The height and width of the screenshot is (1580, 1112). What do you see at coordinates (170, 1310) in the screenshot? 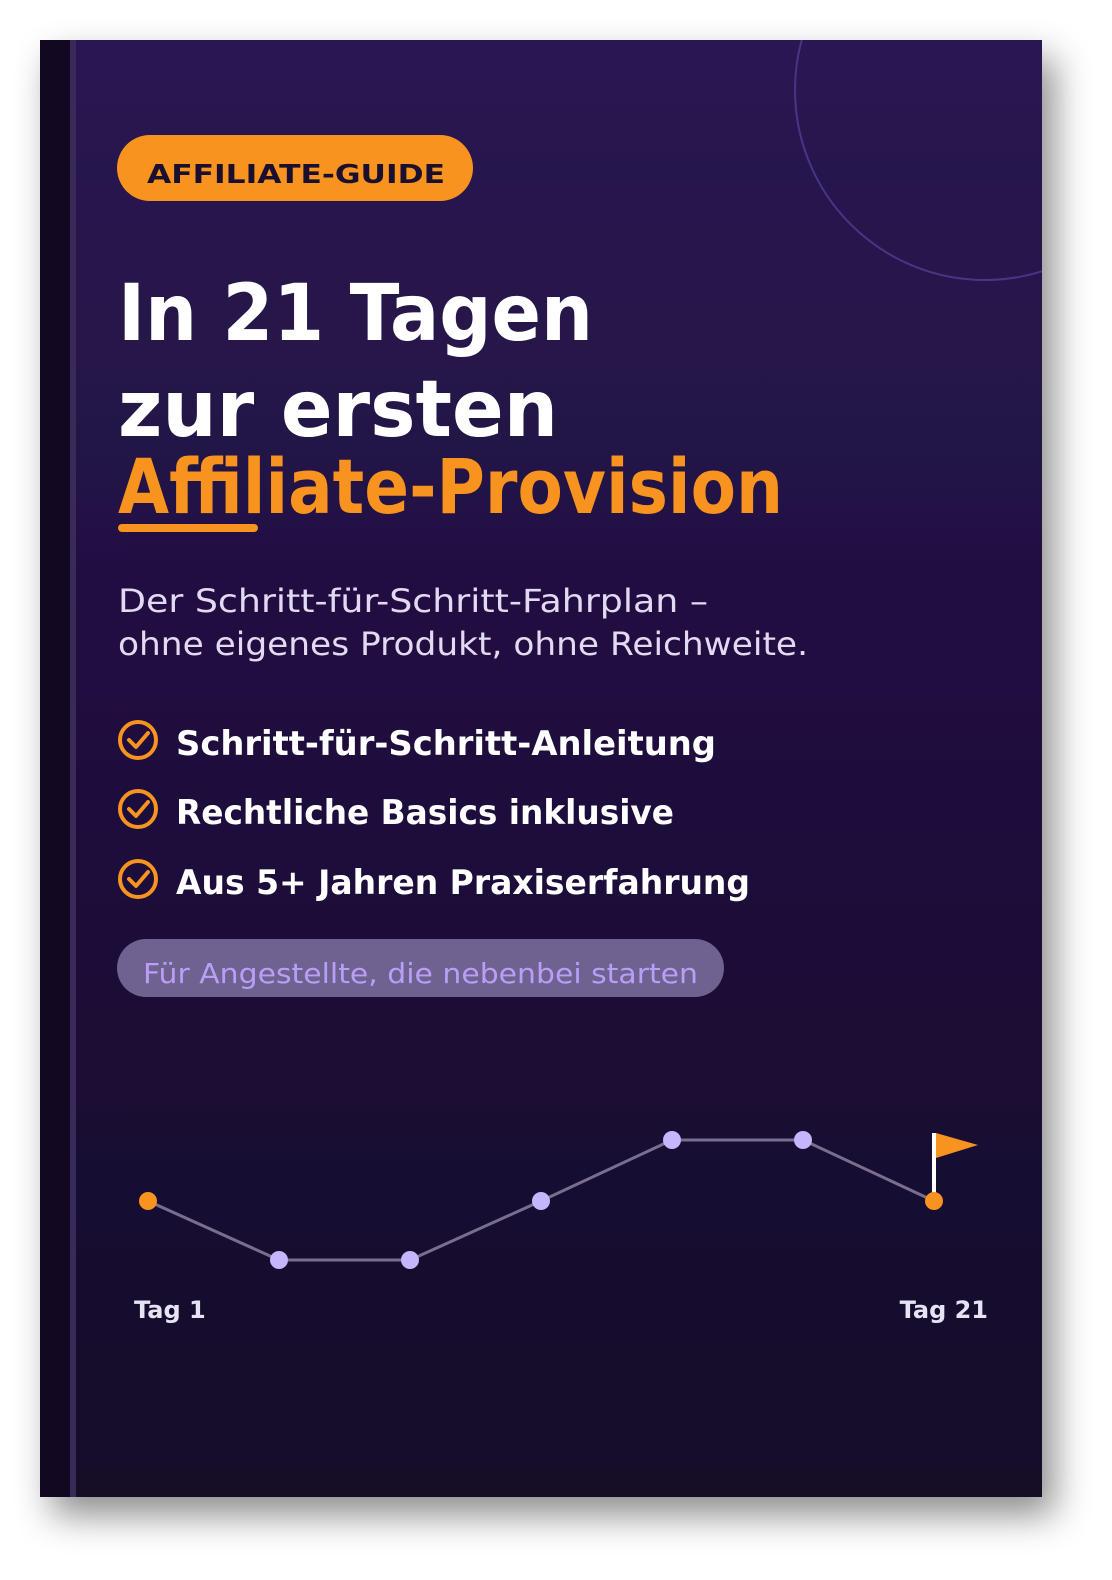
I see `timeline-start: Tag 1` at bounding box center [170, 1310].